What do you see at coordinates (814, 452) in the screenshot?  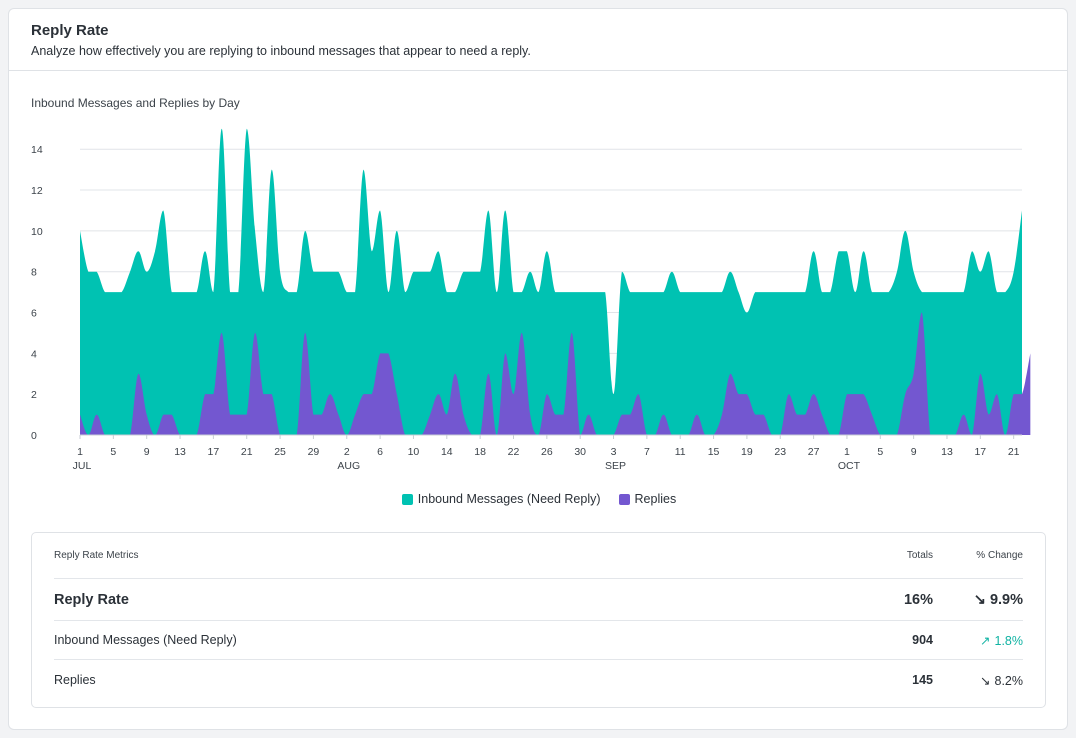 I see `x-tick-label: 27` at bounding box center [814, 452].